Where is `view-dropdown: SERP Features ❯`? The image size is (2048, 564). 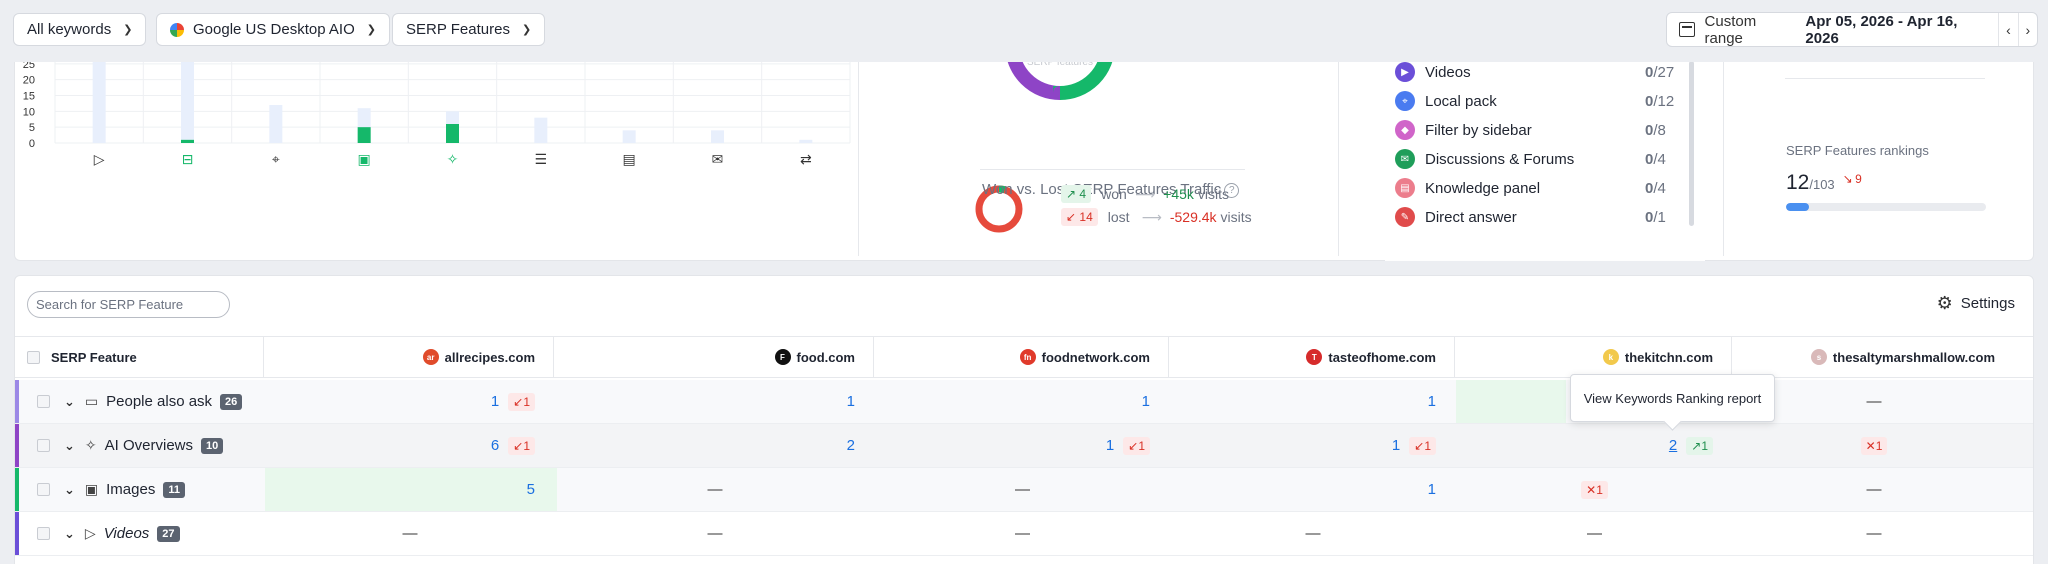 view-dropdown: SERP Features ❯ is located at coordinates (469, 29).